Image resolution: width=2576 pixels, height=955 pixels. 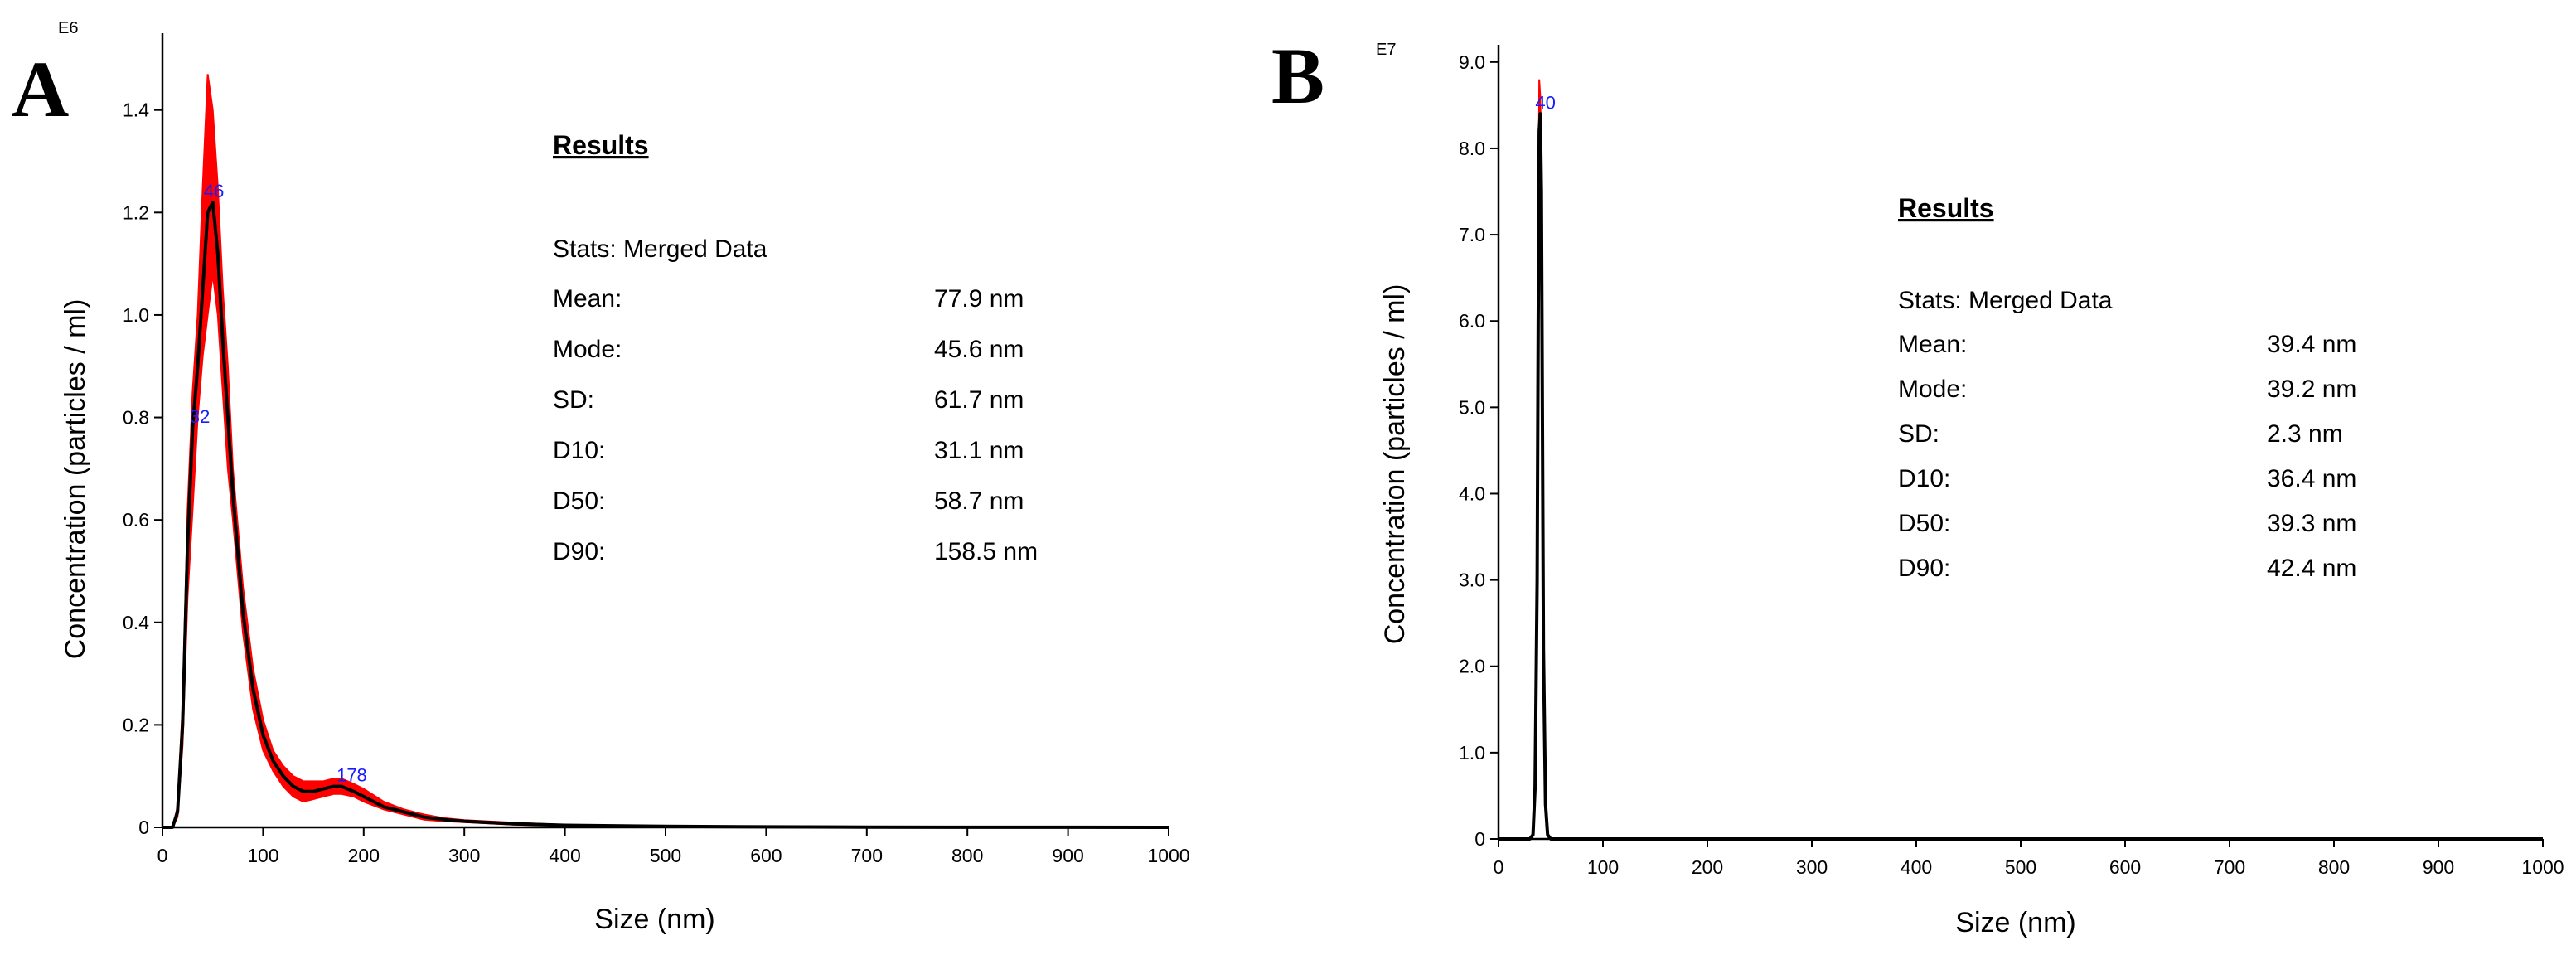 What do you see at coordinates (2020, 867) in the screenshot?
I see `panel-b-x-tick-label: 500` at bounding box center [2020, 867].